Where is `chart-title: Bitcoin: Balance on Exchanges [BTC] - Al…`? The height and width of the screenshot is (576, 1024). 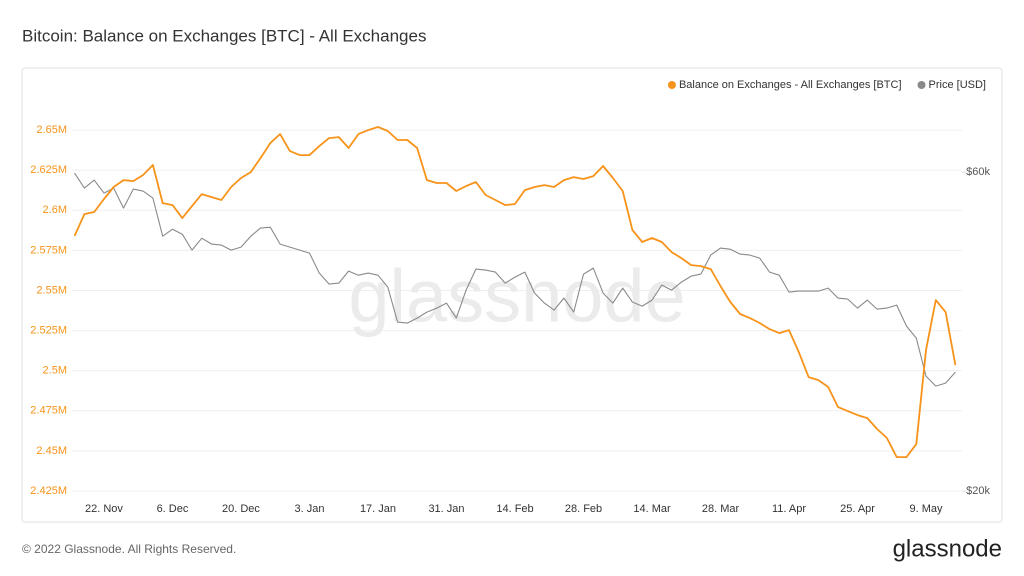
chart-title: Bitcoin: Balance on Exchanges [BTC] - Al… is located at coordinates (224, 35).